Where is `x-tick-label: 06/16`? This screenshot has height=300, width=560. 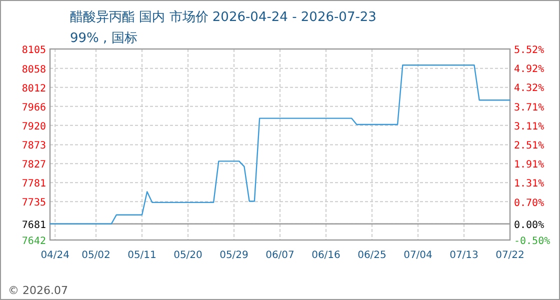 x-tick-label: 06/16 is located at coordinates (326, 255).